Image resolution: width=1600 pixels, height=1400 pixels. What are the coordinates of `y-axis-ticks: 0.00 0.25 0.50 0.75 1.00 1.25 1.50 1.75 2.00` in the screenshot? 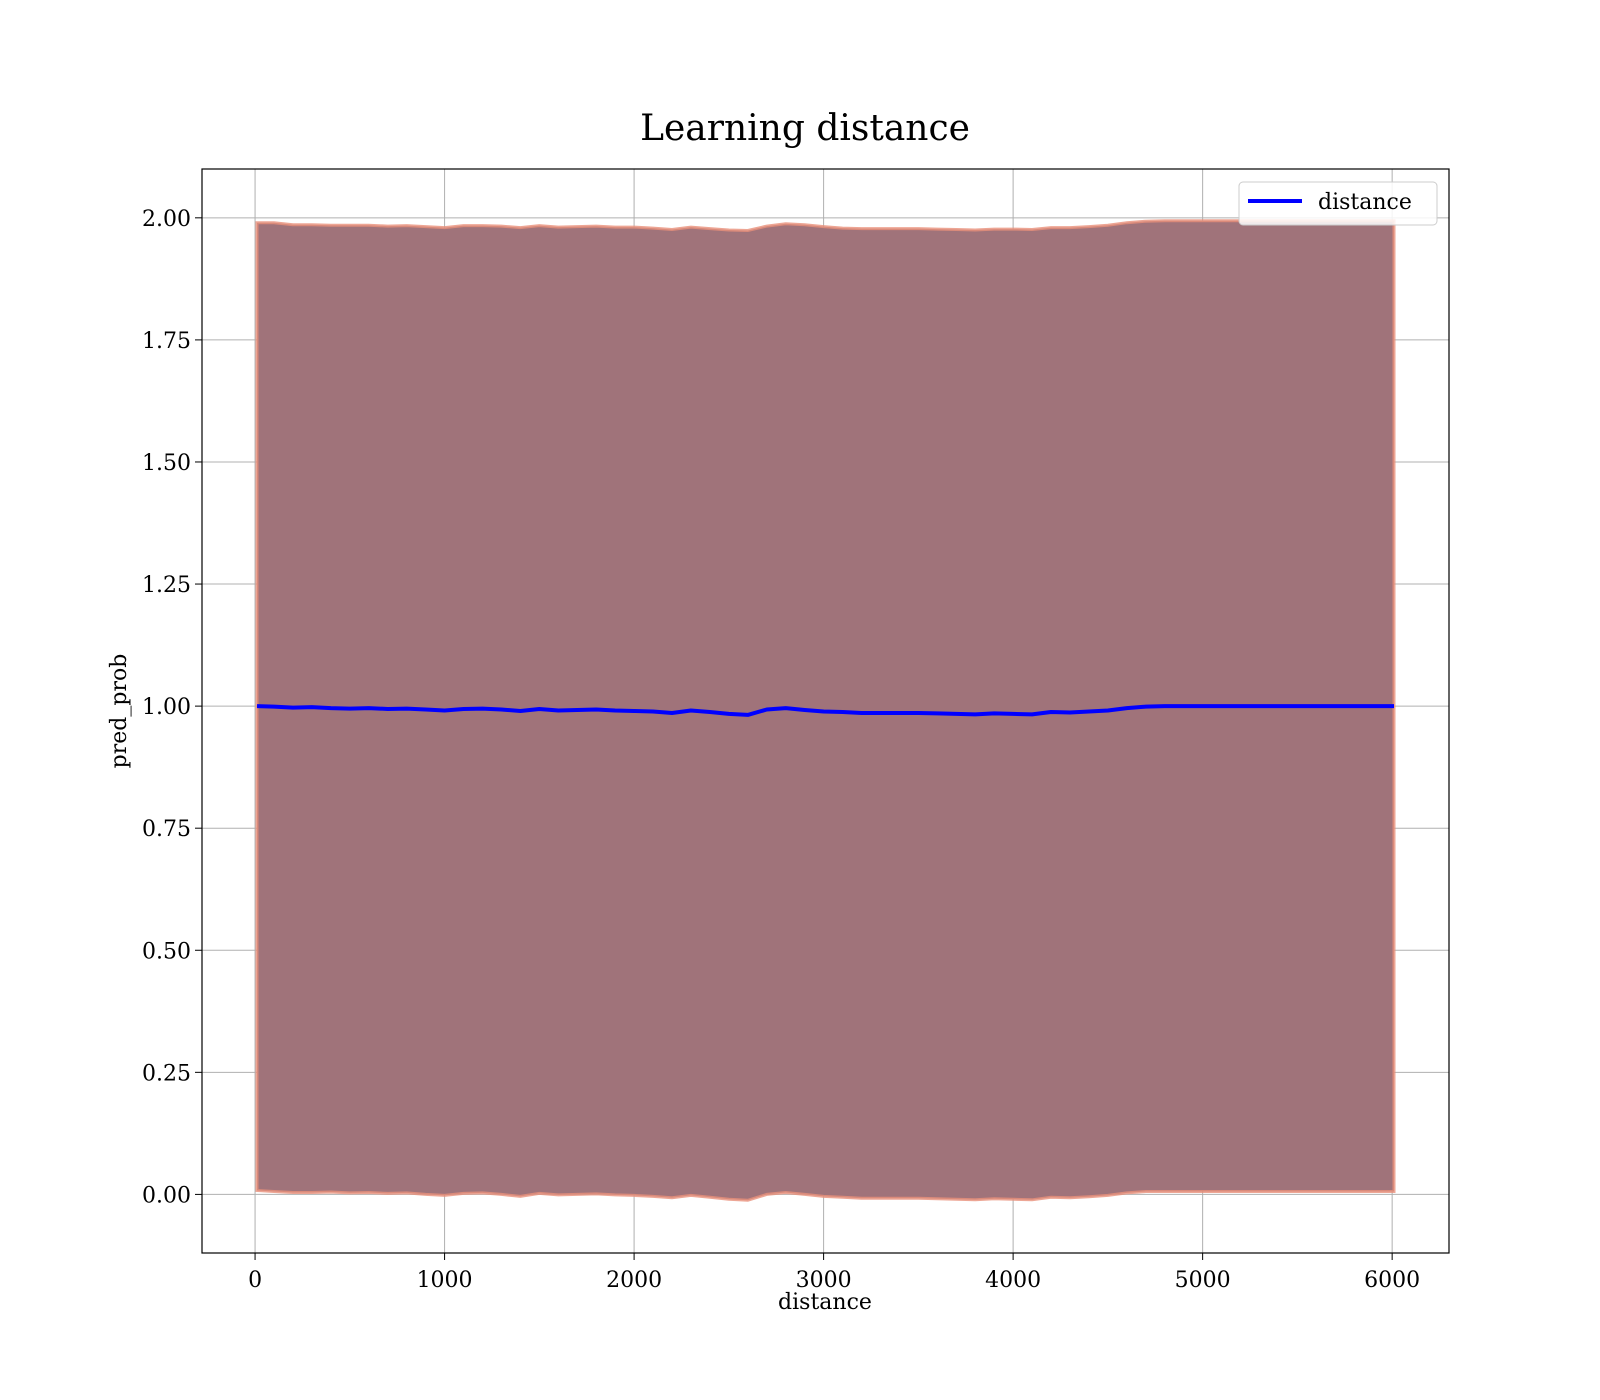 It's located at (172, 707).